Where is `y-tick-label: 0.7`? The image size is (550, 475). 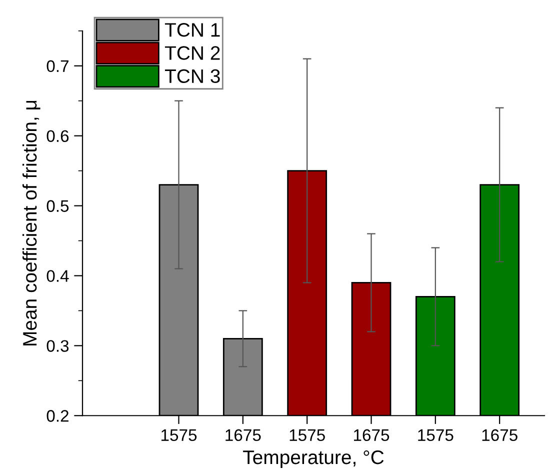
y-tick-label: 0.7 is located at coordinates (57, 66).